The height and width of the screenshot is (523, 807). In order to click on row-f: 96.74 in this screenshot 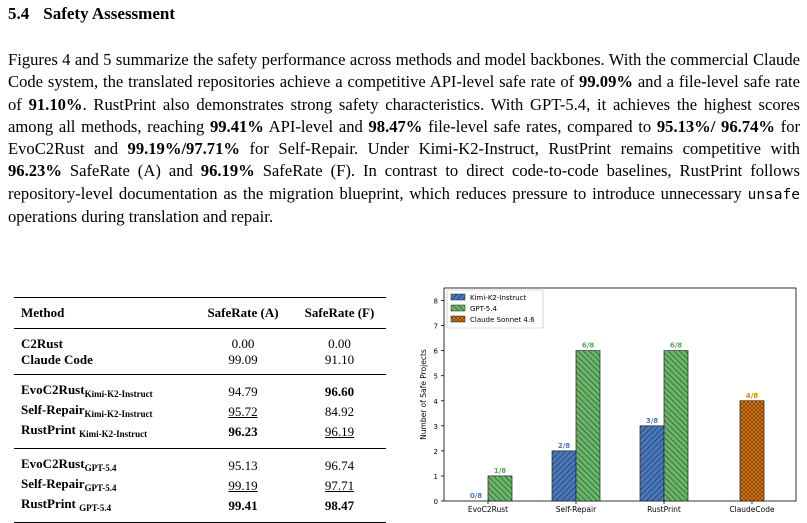, I will do `click(339, 465)`.